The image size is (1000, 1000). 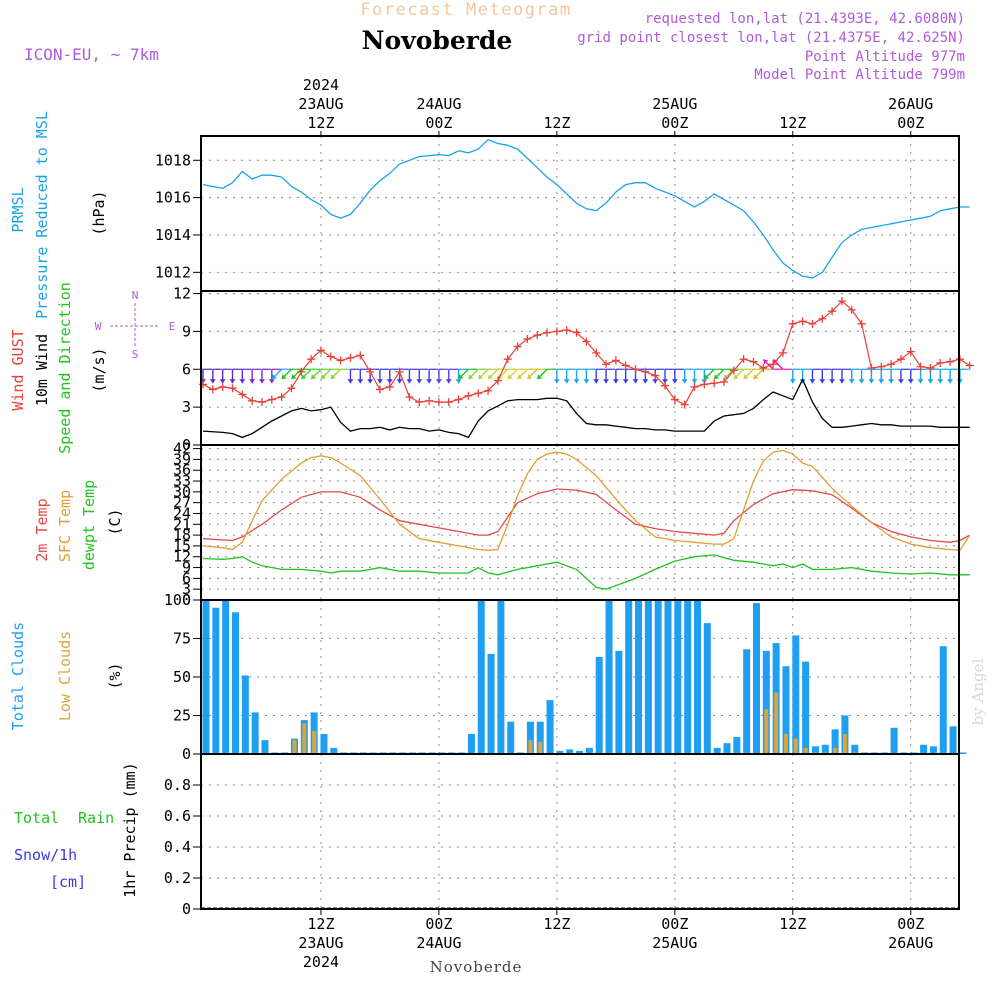 What do you see at coordinates (586, 408) in the screenshot?
I see `wind10-line` at bounding box center [586, 408].